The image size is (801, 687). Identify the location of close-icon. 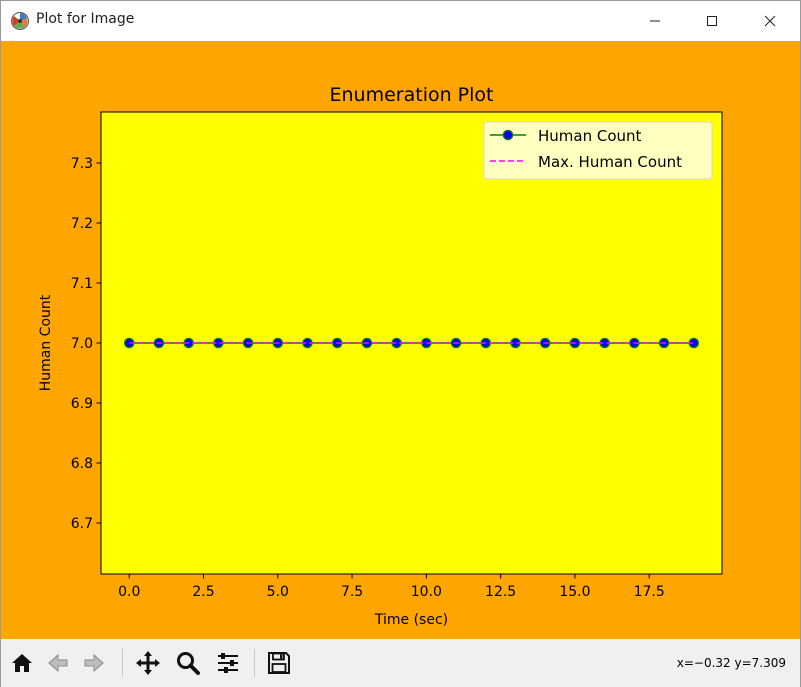
(770, 21).